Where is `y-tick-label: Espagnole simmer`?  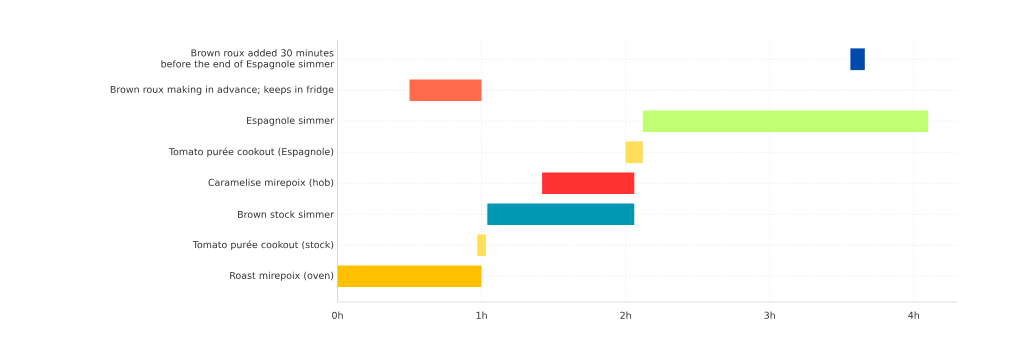 y-tick-label: Espagnole simmer is located at coordinates (290, 121).